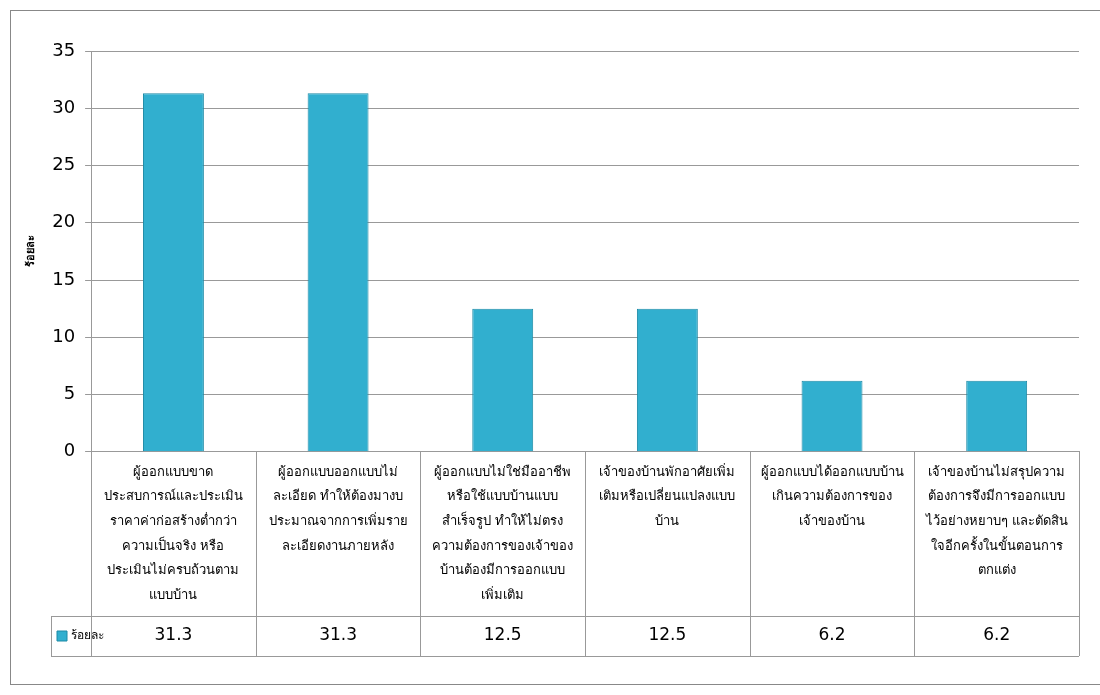 The width and height of the screenshot is (1100, 695). Describe the element at coordinates (87, 635) in the screenshot. I see `legend-label: ร้อยละ` at that location.